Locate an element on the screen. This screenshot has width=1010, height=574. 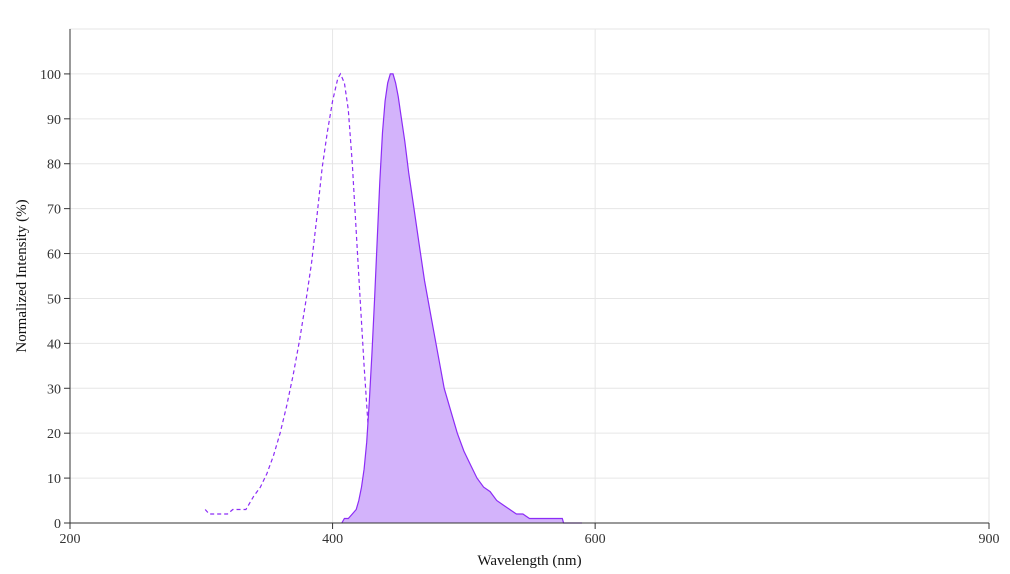
y-tick-label: 40 is located at coordinates (54, 344).